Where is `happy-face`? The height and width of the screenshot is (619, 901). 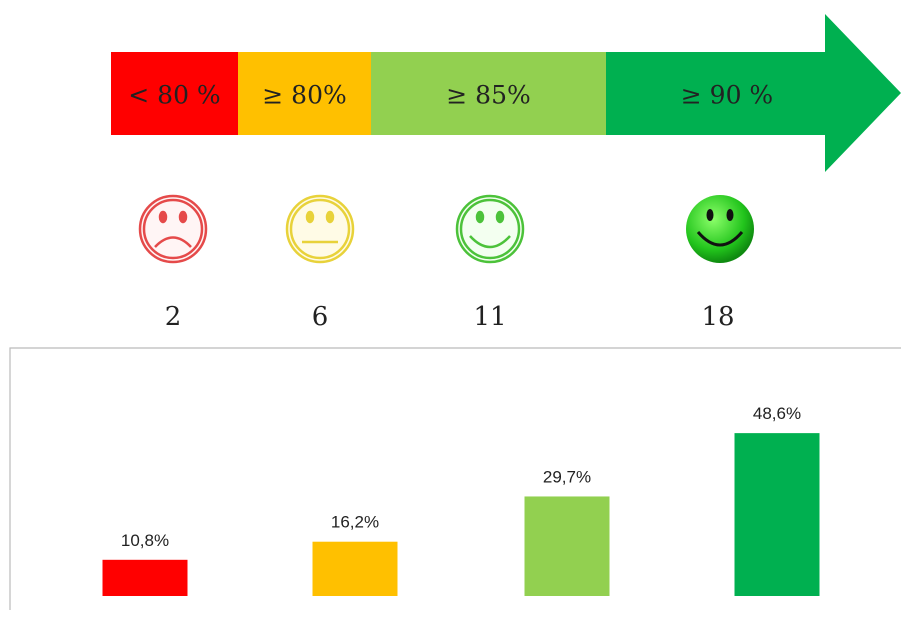 happy-face is located at coordinates (490, 229).